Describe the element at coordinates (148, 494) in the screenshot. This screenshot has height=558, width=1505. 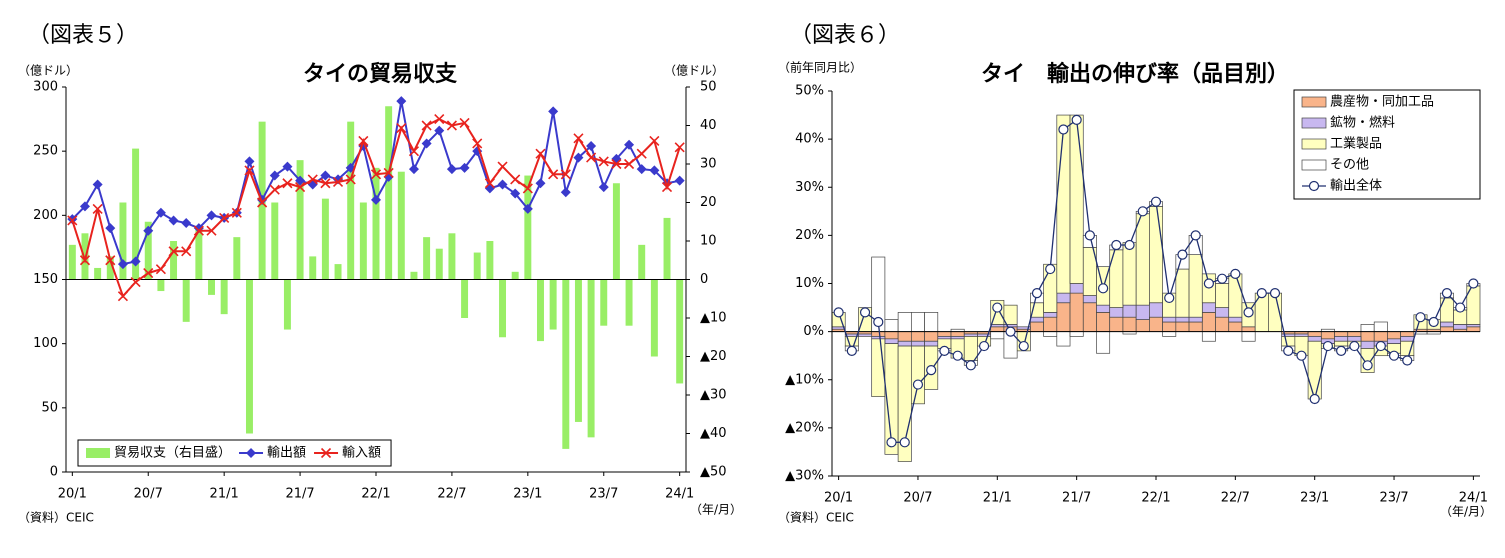
I see `x-tick-label: 20/7` at that location.